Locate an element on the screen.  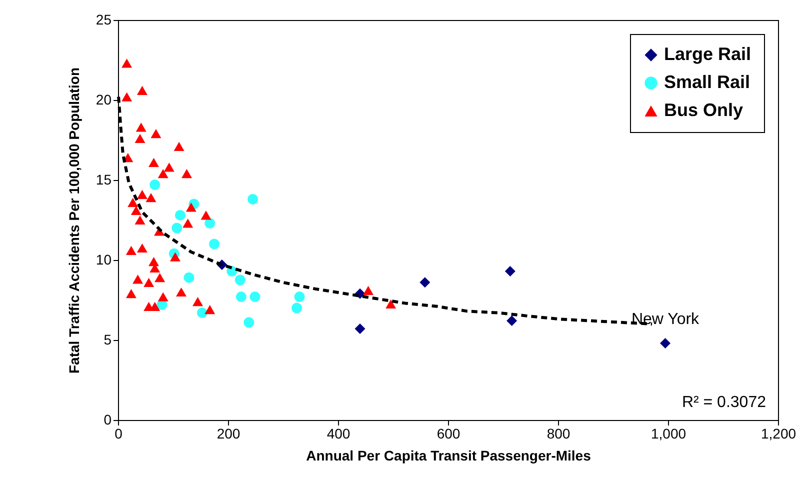
x-tick-label: 1,000 is located at coordinates (668, 434).